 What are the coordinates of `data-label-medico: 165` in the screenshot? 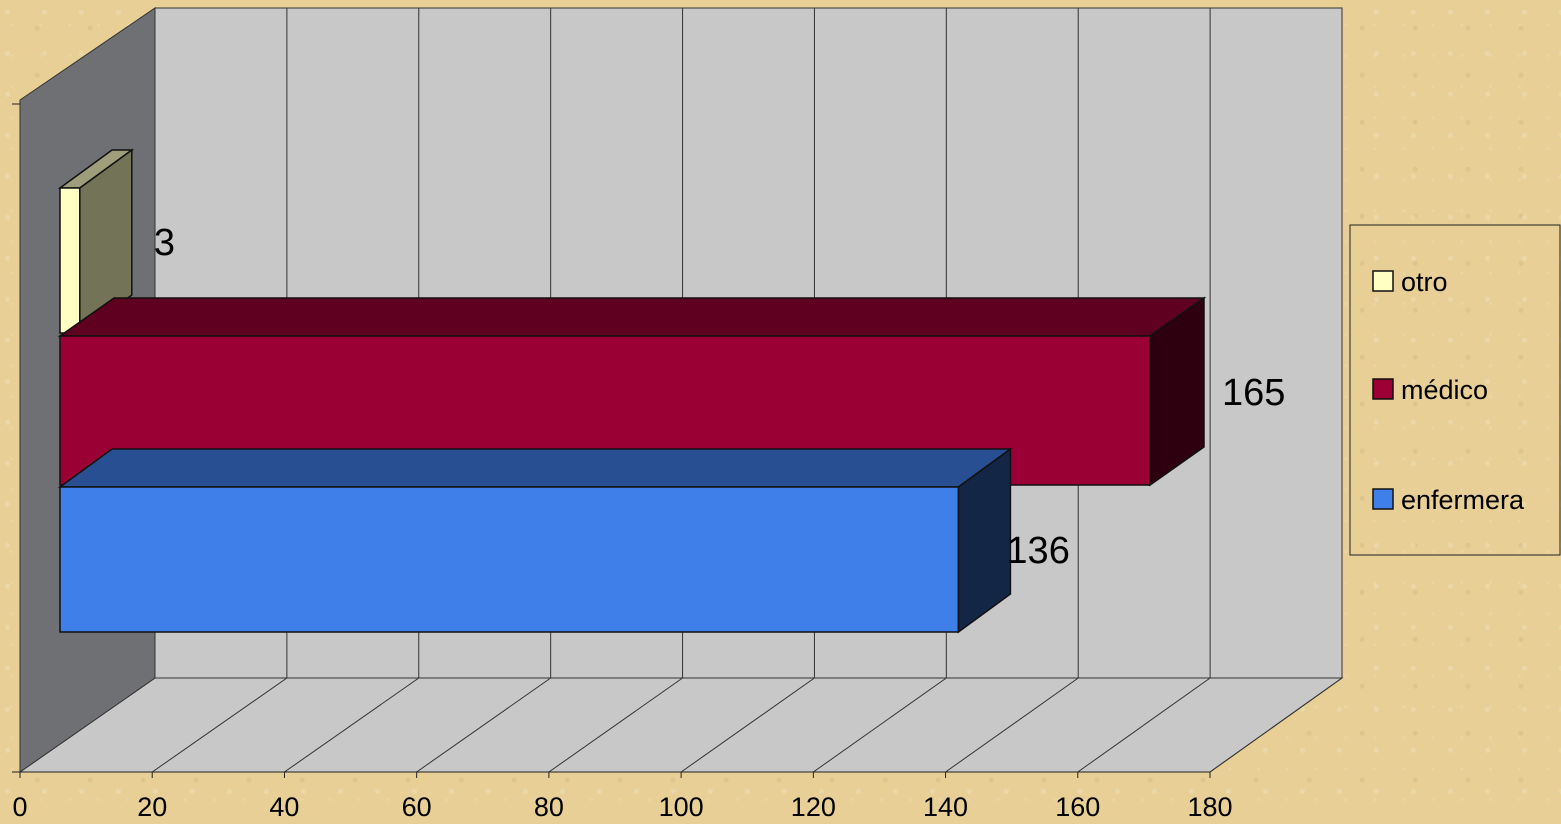 It's located at (1253, 393).